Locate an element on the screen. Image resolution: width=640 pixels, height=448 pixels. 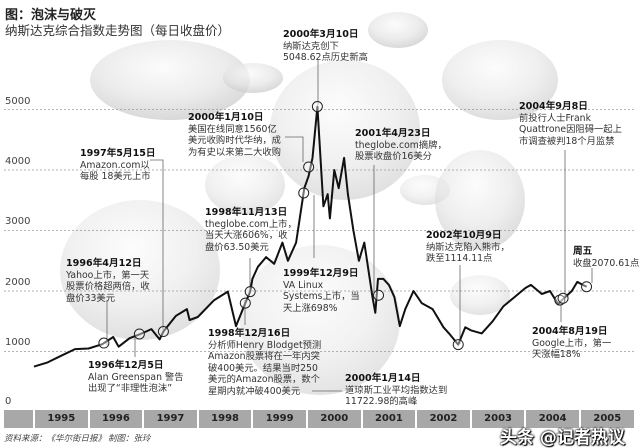
annotation: 2000年3月10日 纳斯达克创下 5048.62点历史新高 is located at coordinates (325, 46).